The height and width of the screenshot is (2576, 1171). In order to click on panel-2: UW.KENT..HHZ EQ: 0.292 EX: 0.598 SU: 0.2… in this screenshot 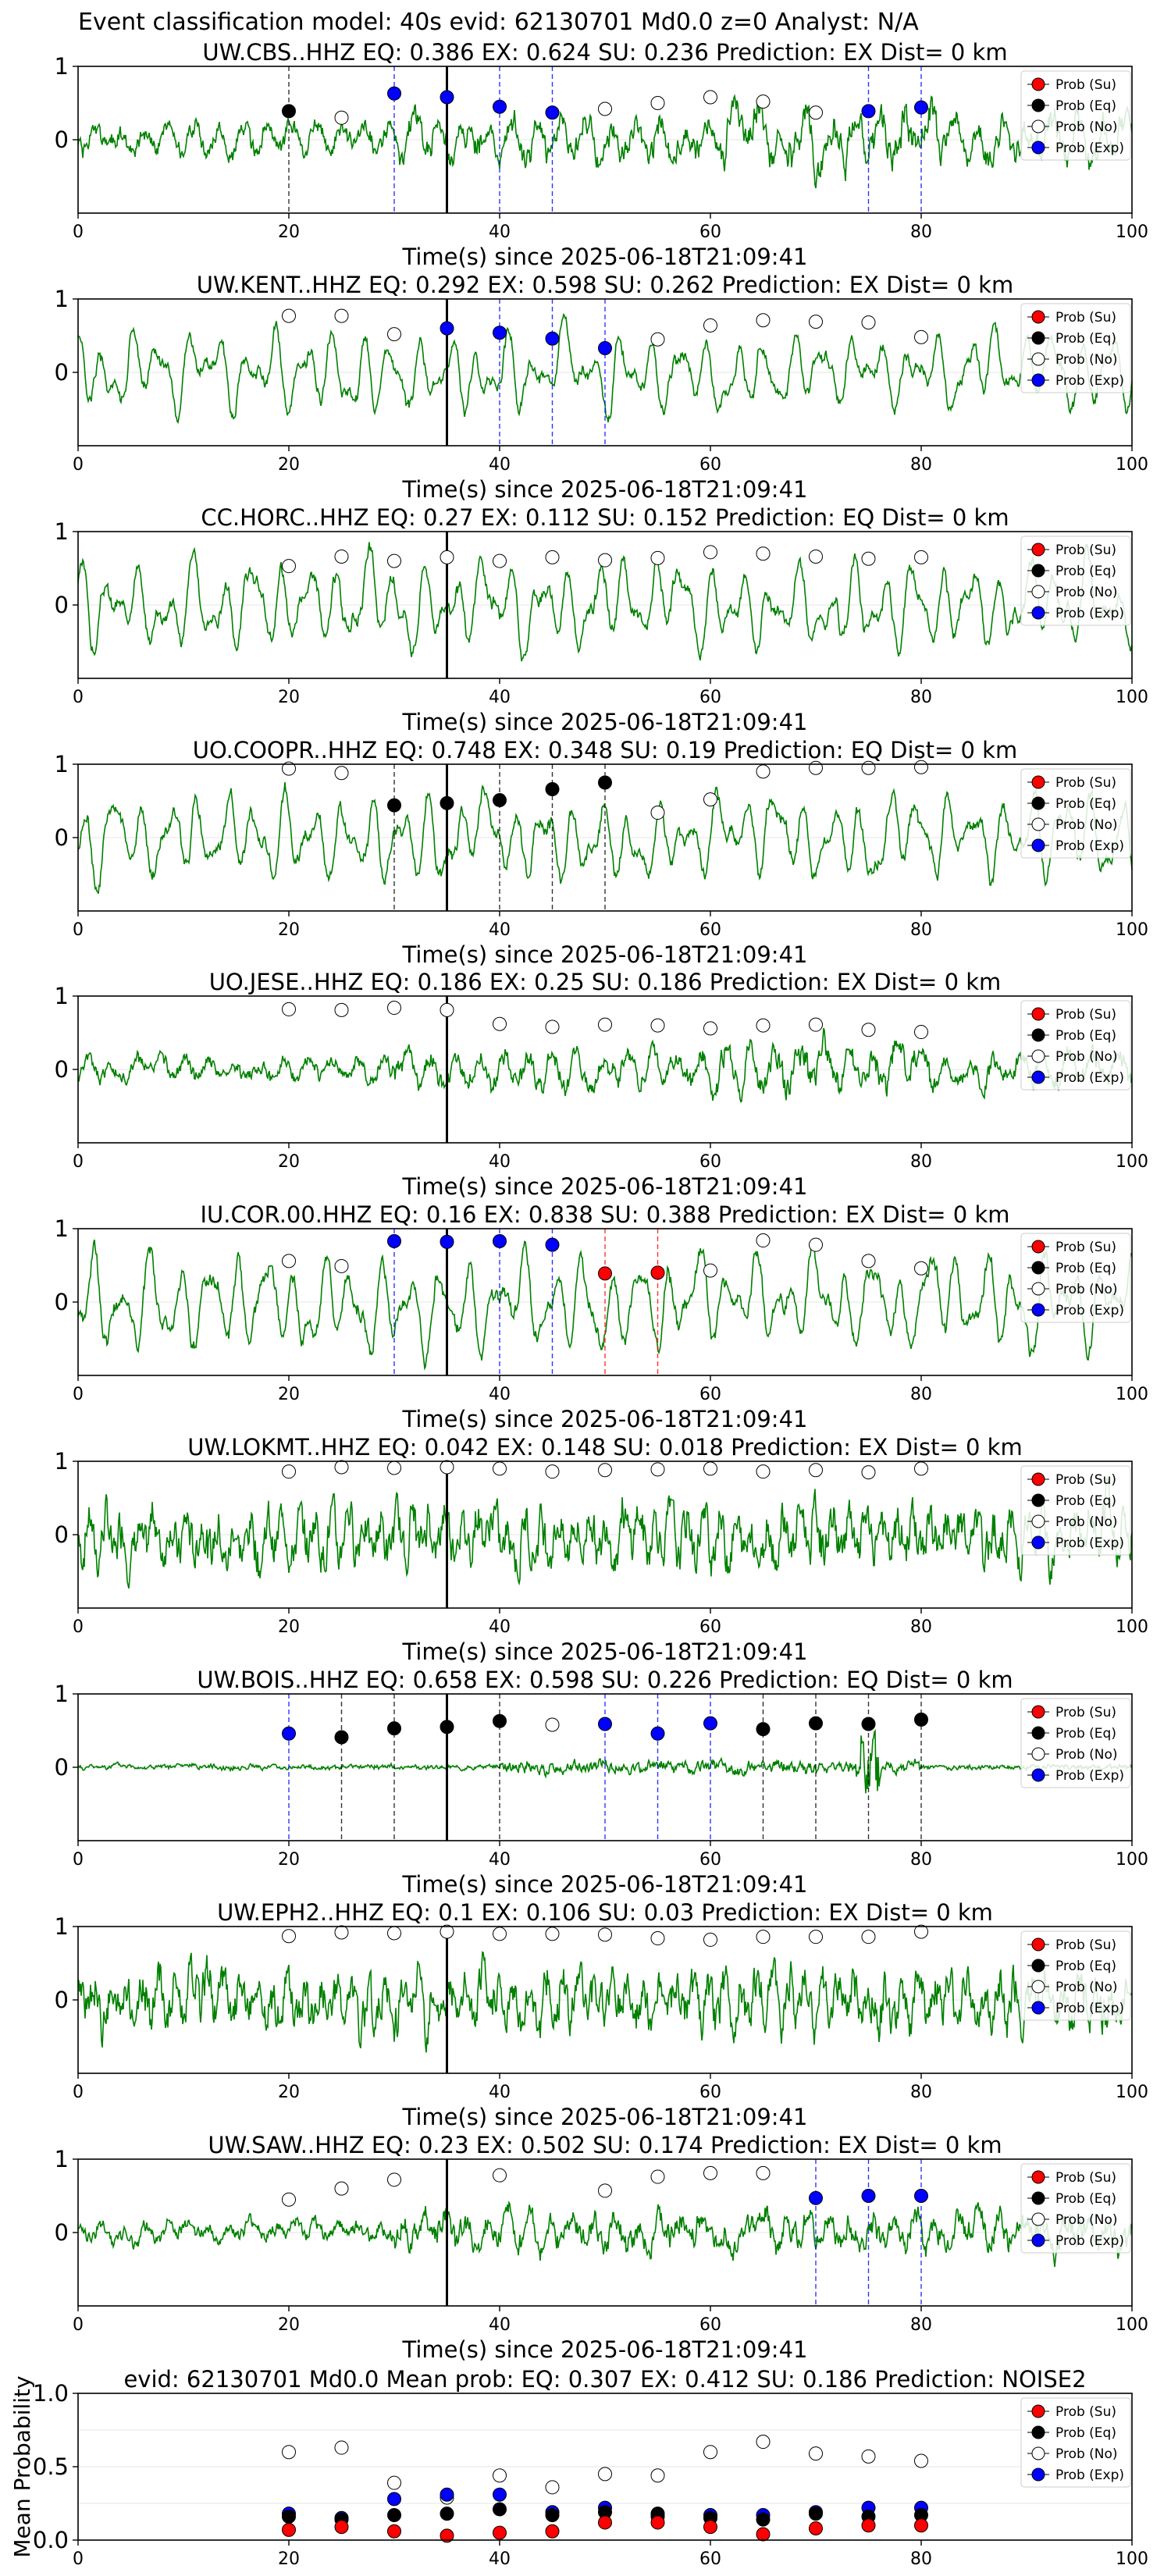, I will do `click(601, 387)`.